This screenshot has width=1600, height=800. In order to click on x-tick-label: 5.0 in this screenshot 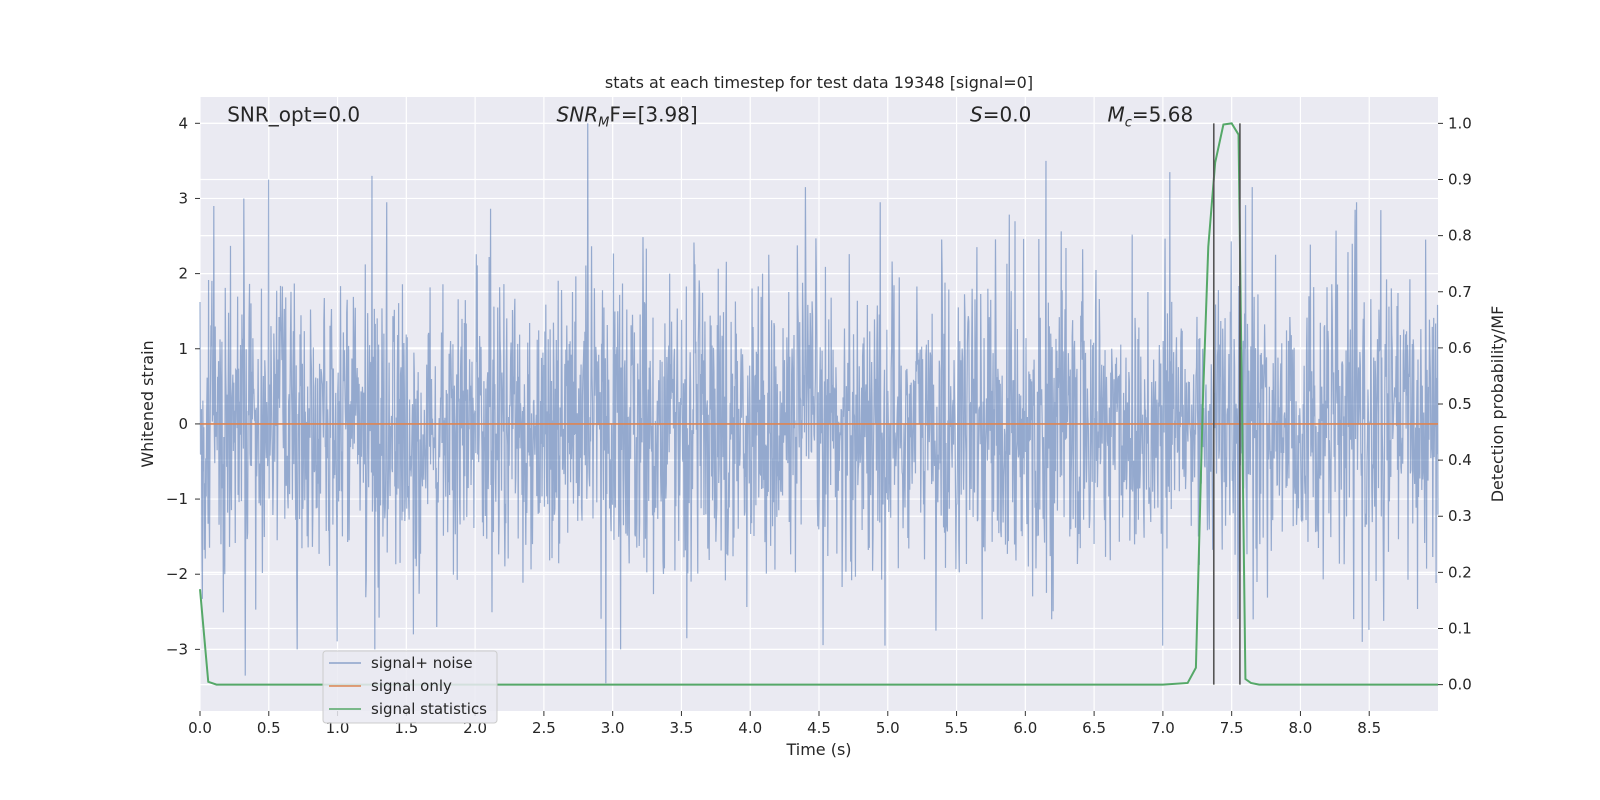, I will do `click(888, 728)`.